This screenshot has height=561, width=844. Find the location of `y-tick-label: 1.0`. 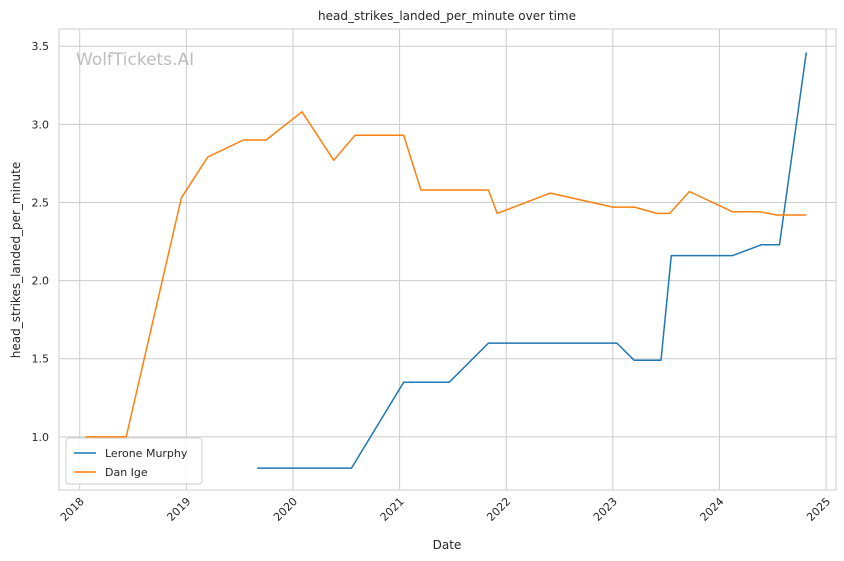

y-tick-label: 1.0 is located at coordinates (41, 437).